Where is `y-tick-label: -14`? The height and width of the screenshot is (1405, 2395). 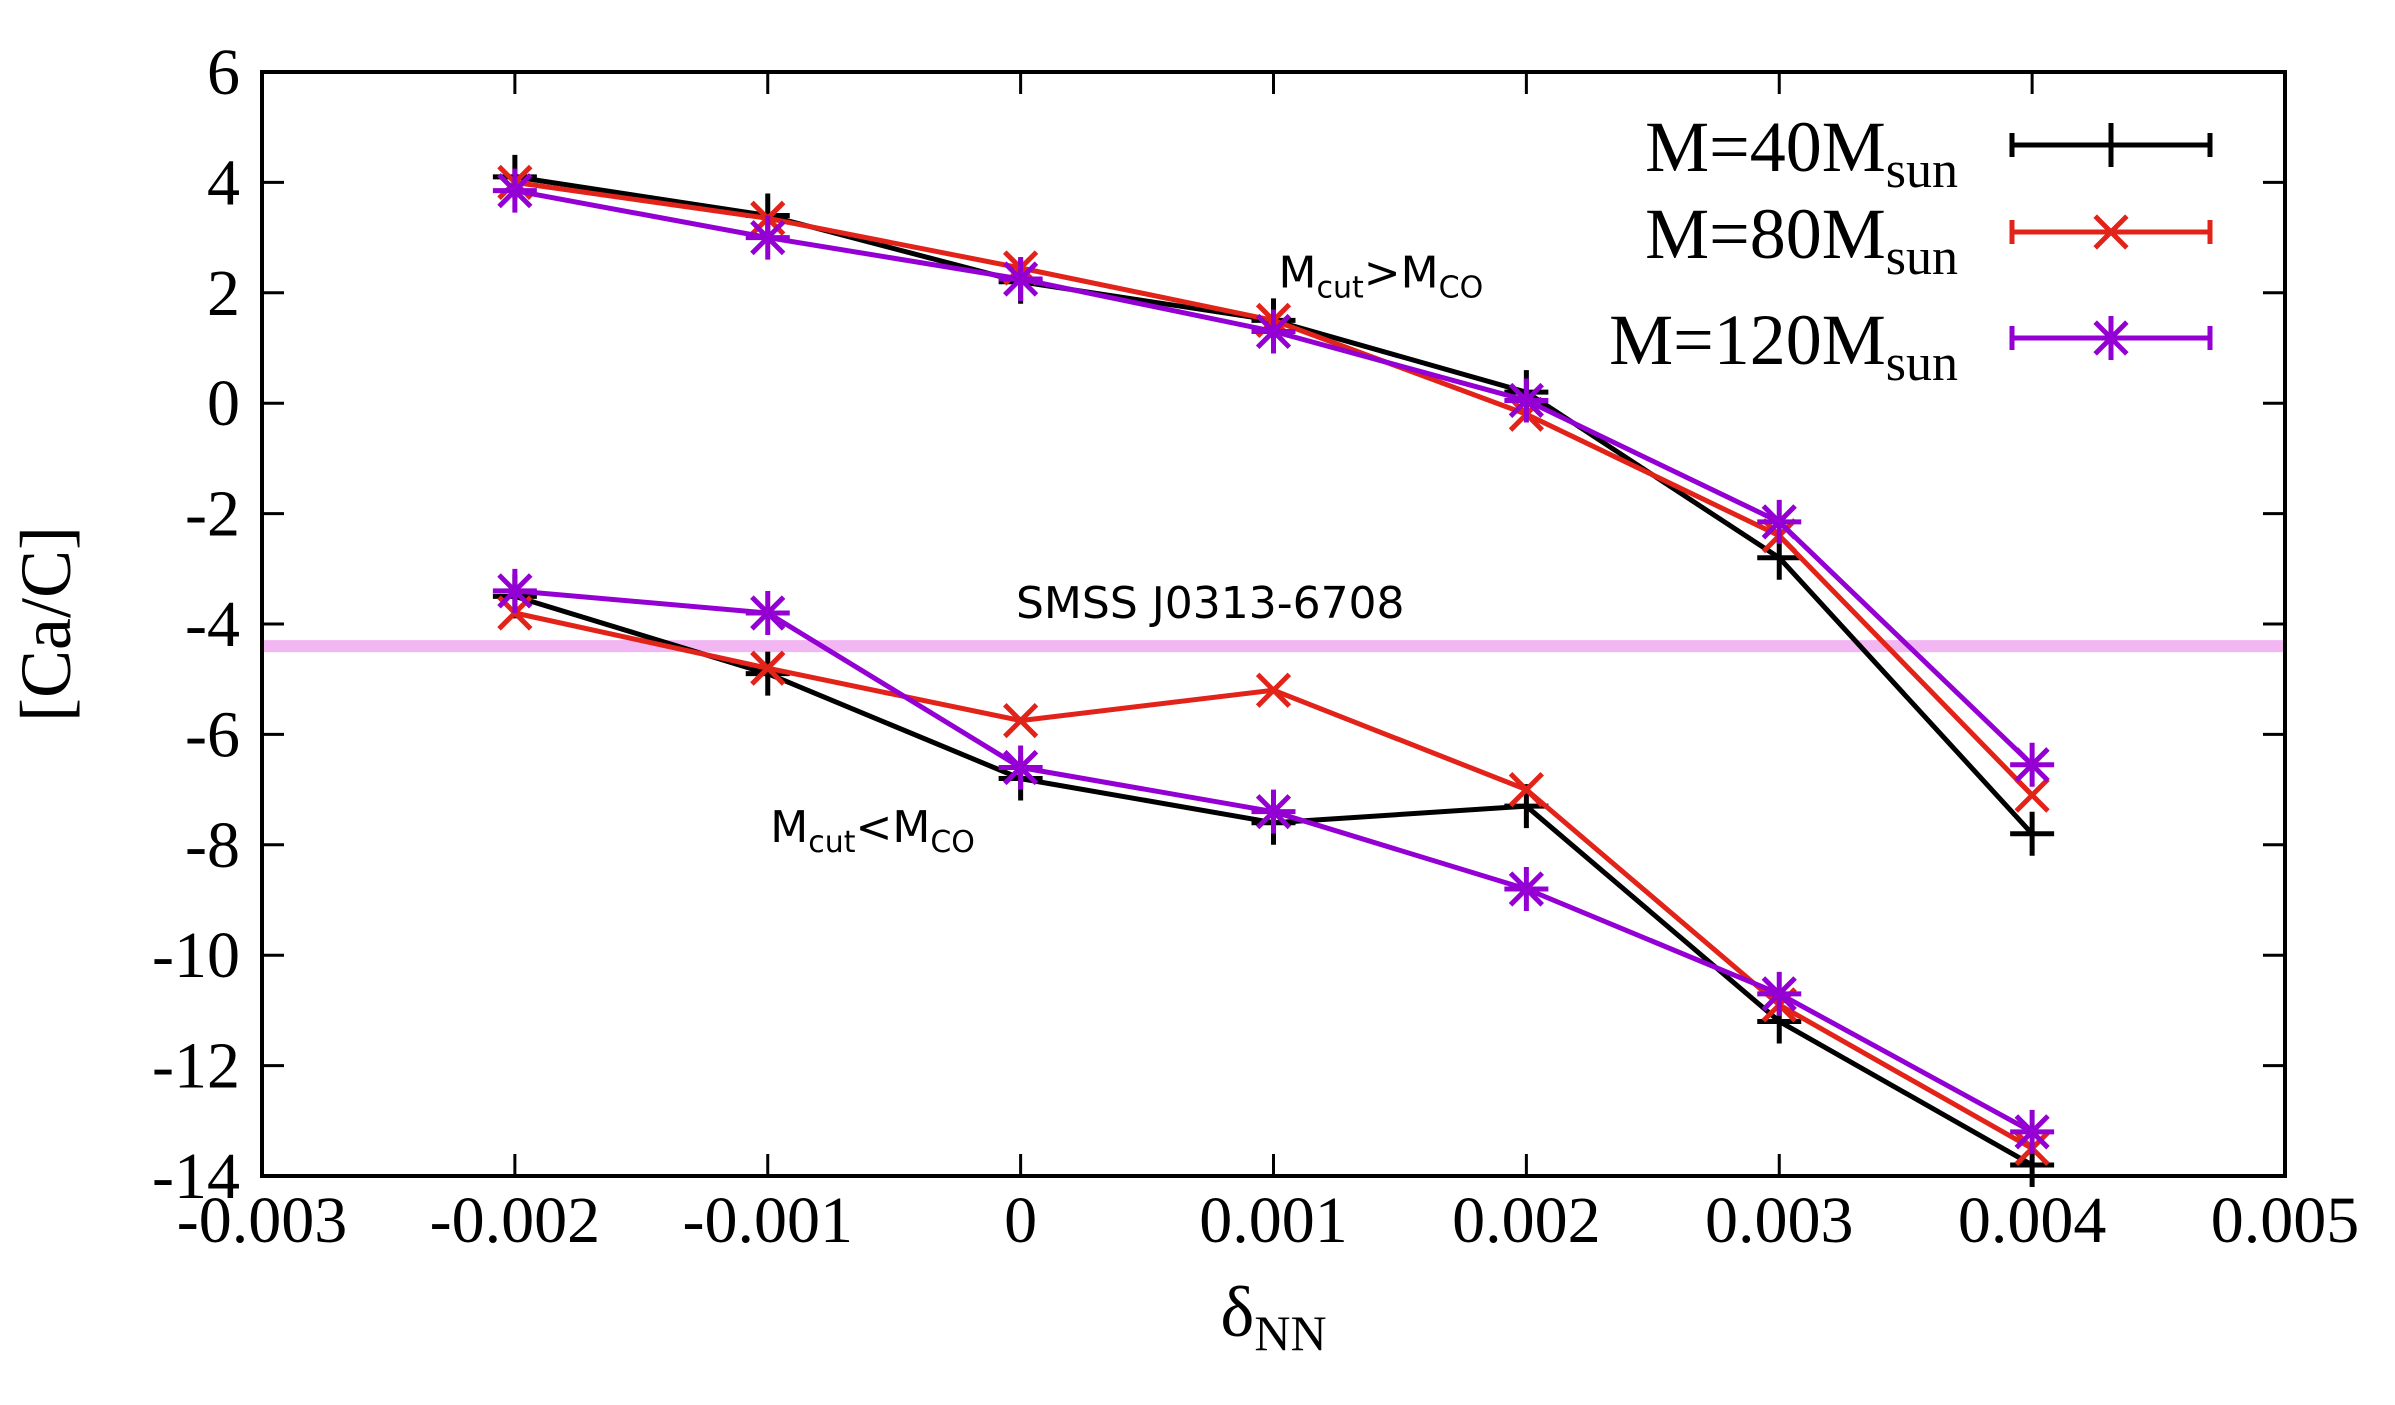
y-tick-label: -14 is located at coordinates (196, 1176).